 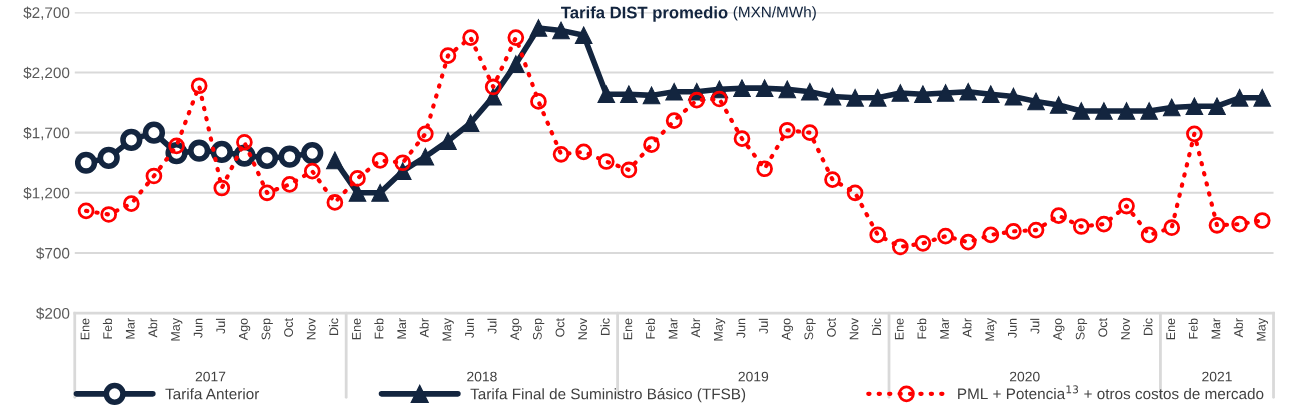 I want to click on text: 2017, so click(x=210, y=376).